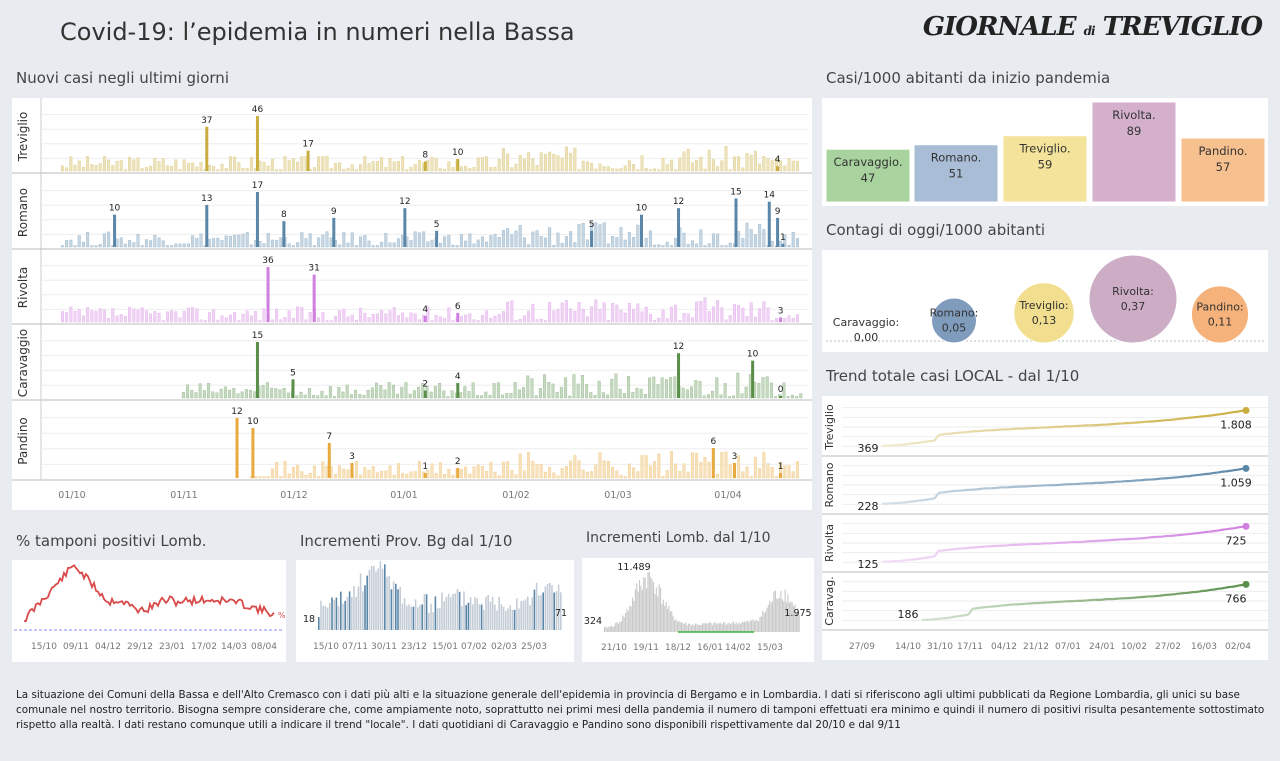 The width and height of the screenshot is (1280, 761). Describe the element at coordinates (23, 363) in the screenshot. I see `row-label-caravaggio: Caravaggio` at that location.